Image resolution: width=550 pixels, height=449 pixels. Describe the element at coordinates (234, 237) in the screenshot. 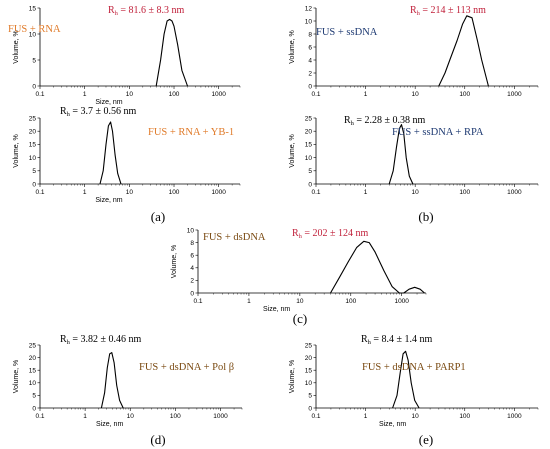

I see `series-label: FUS + dsDNA` at that location.